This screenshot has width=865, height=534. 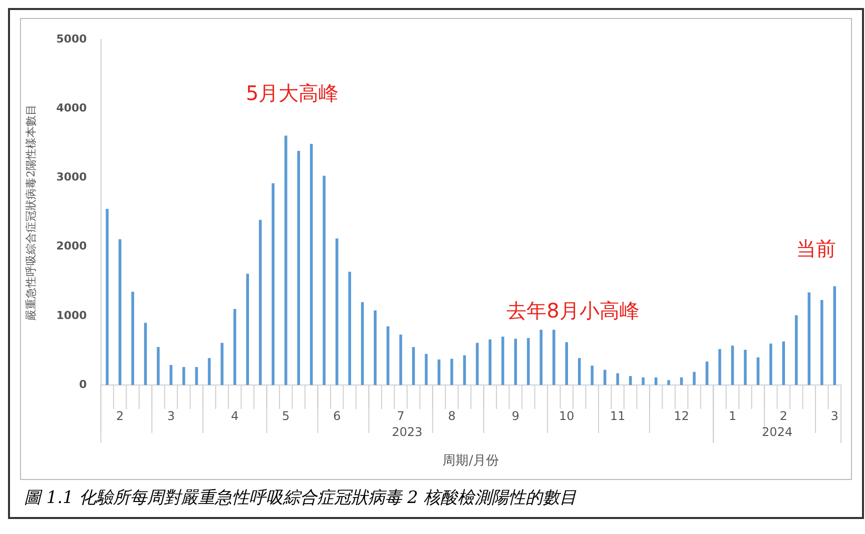 What do you see at coordinates (618, 416) in the screenshot?
I see `x-tick-label: 11` at bounding box center [618, 416].